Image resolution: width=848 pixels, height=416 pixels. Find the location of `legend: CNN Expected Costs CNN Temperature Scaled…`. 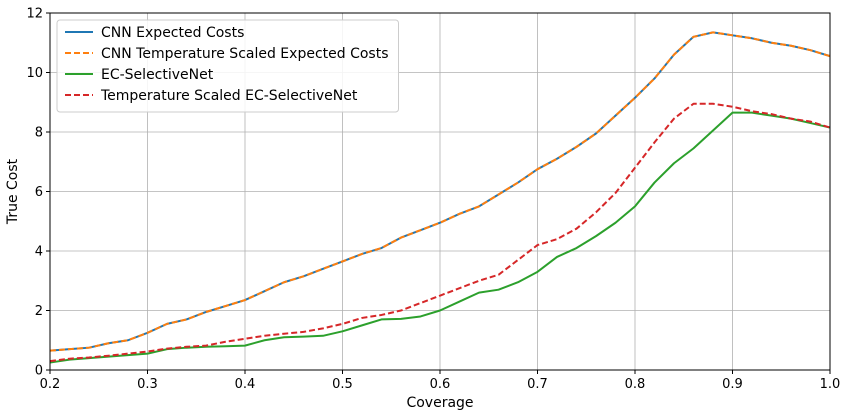

legend: CNN Expected Costs CNN Temperature Scaled… is located at coordinates (227, 66).